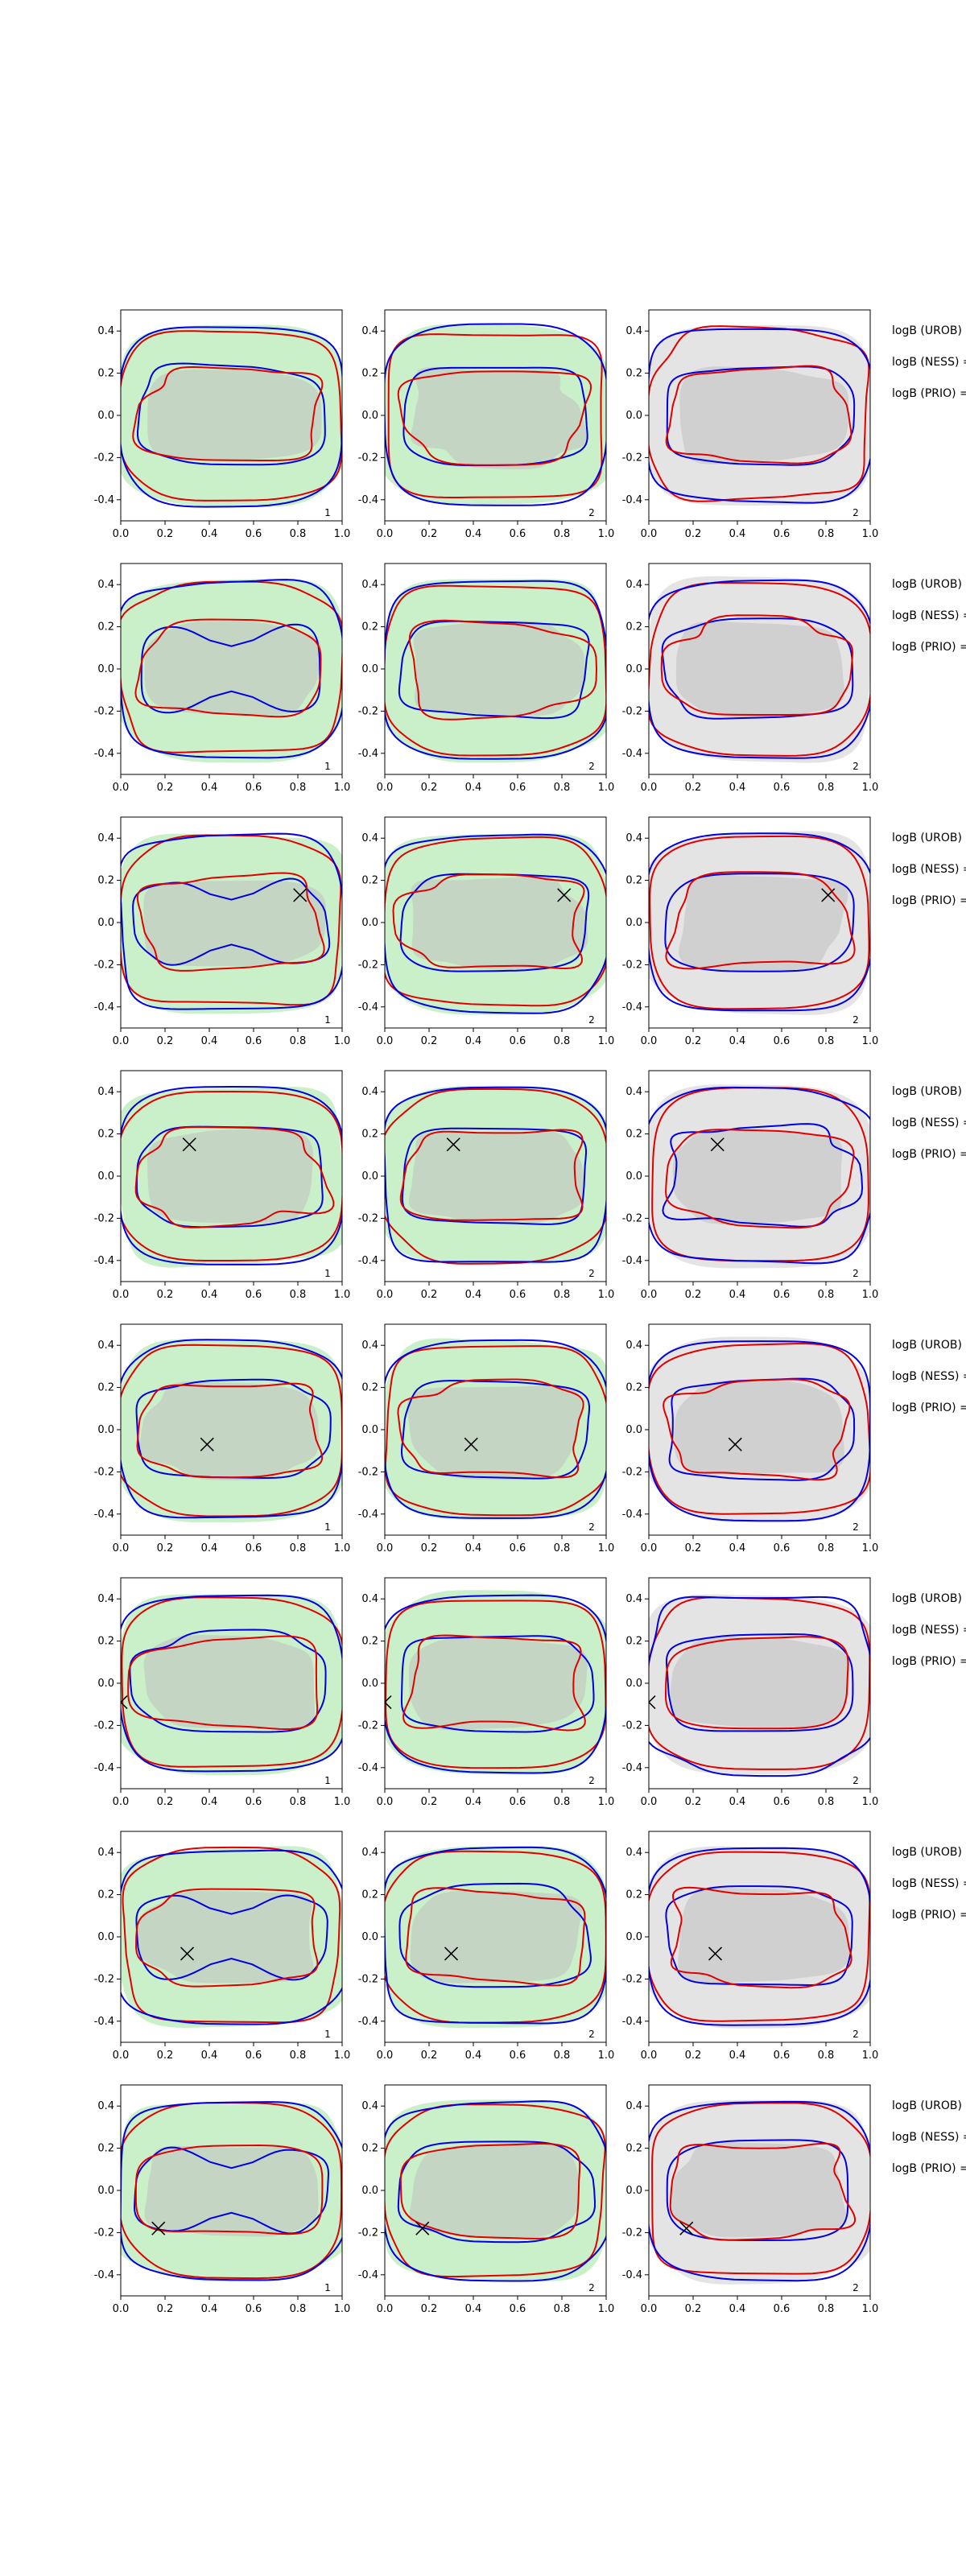 Image resolution: width=966 pixels, height=2576 pixels. I want to click on inner-blue-contour, so click(495, 1935).